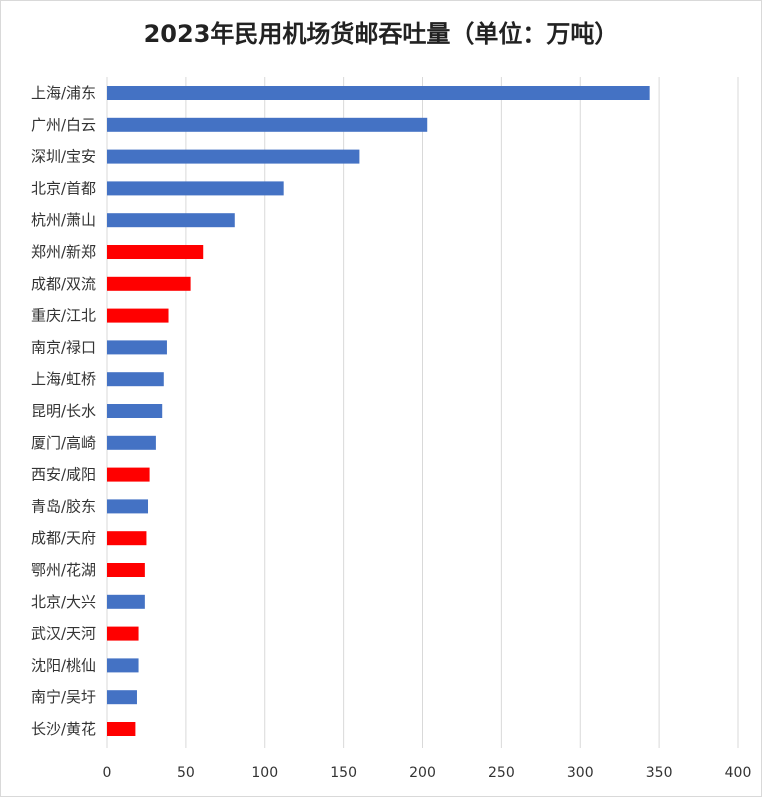 The height and width of the screenshot is (797, 762). I want to click on x-tick-labels: 0 50 100 150 200 250 300 350 400, so click(427, 773).